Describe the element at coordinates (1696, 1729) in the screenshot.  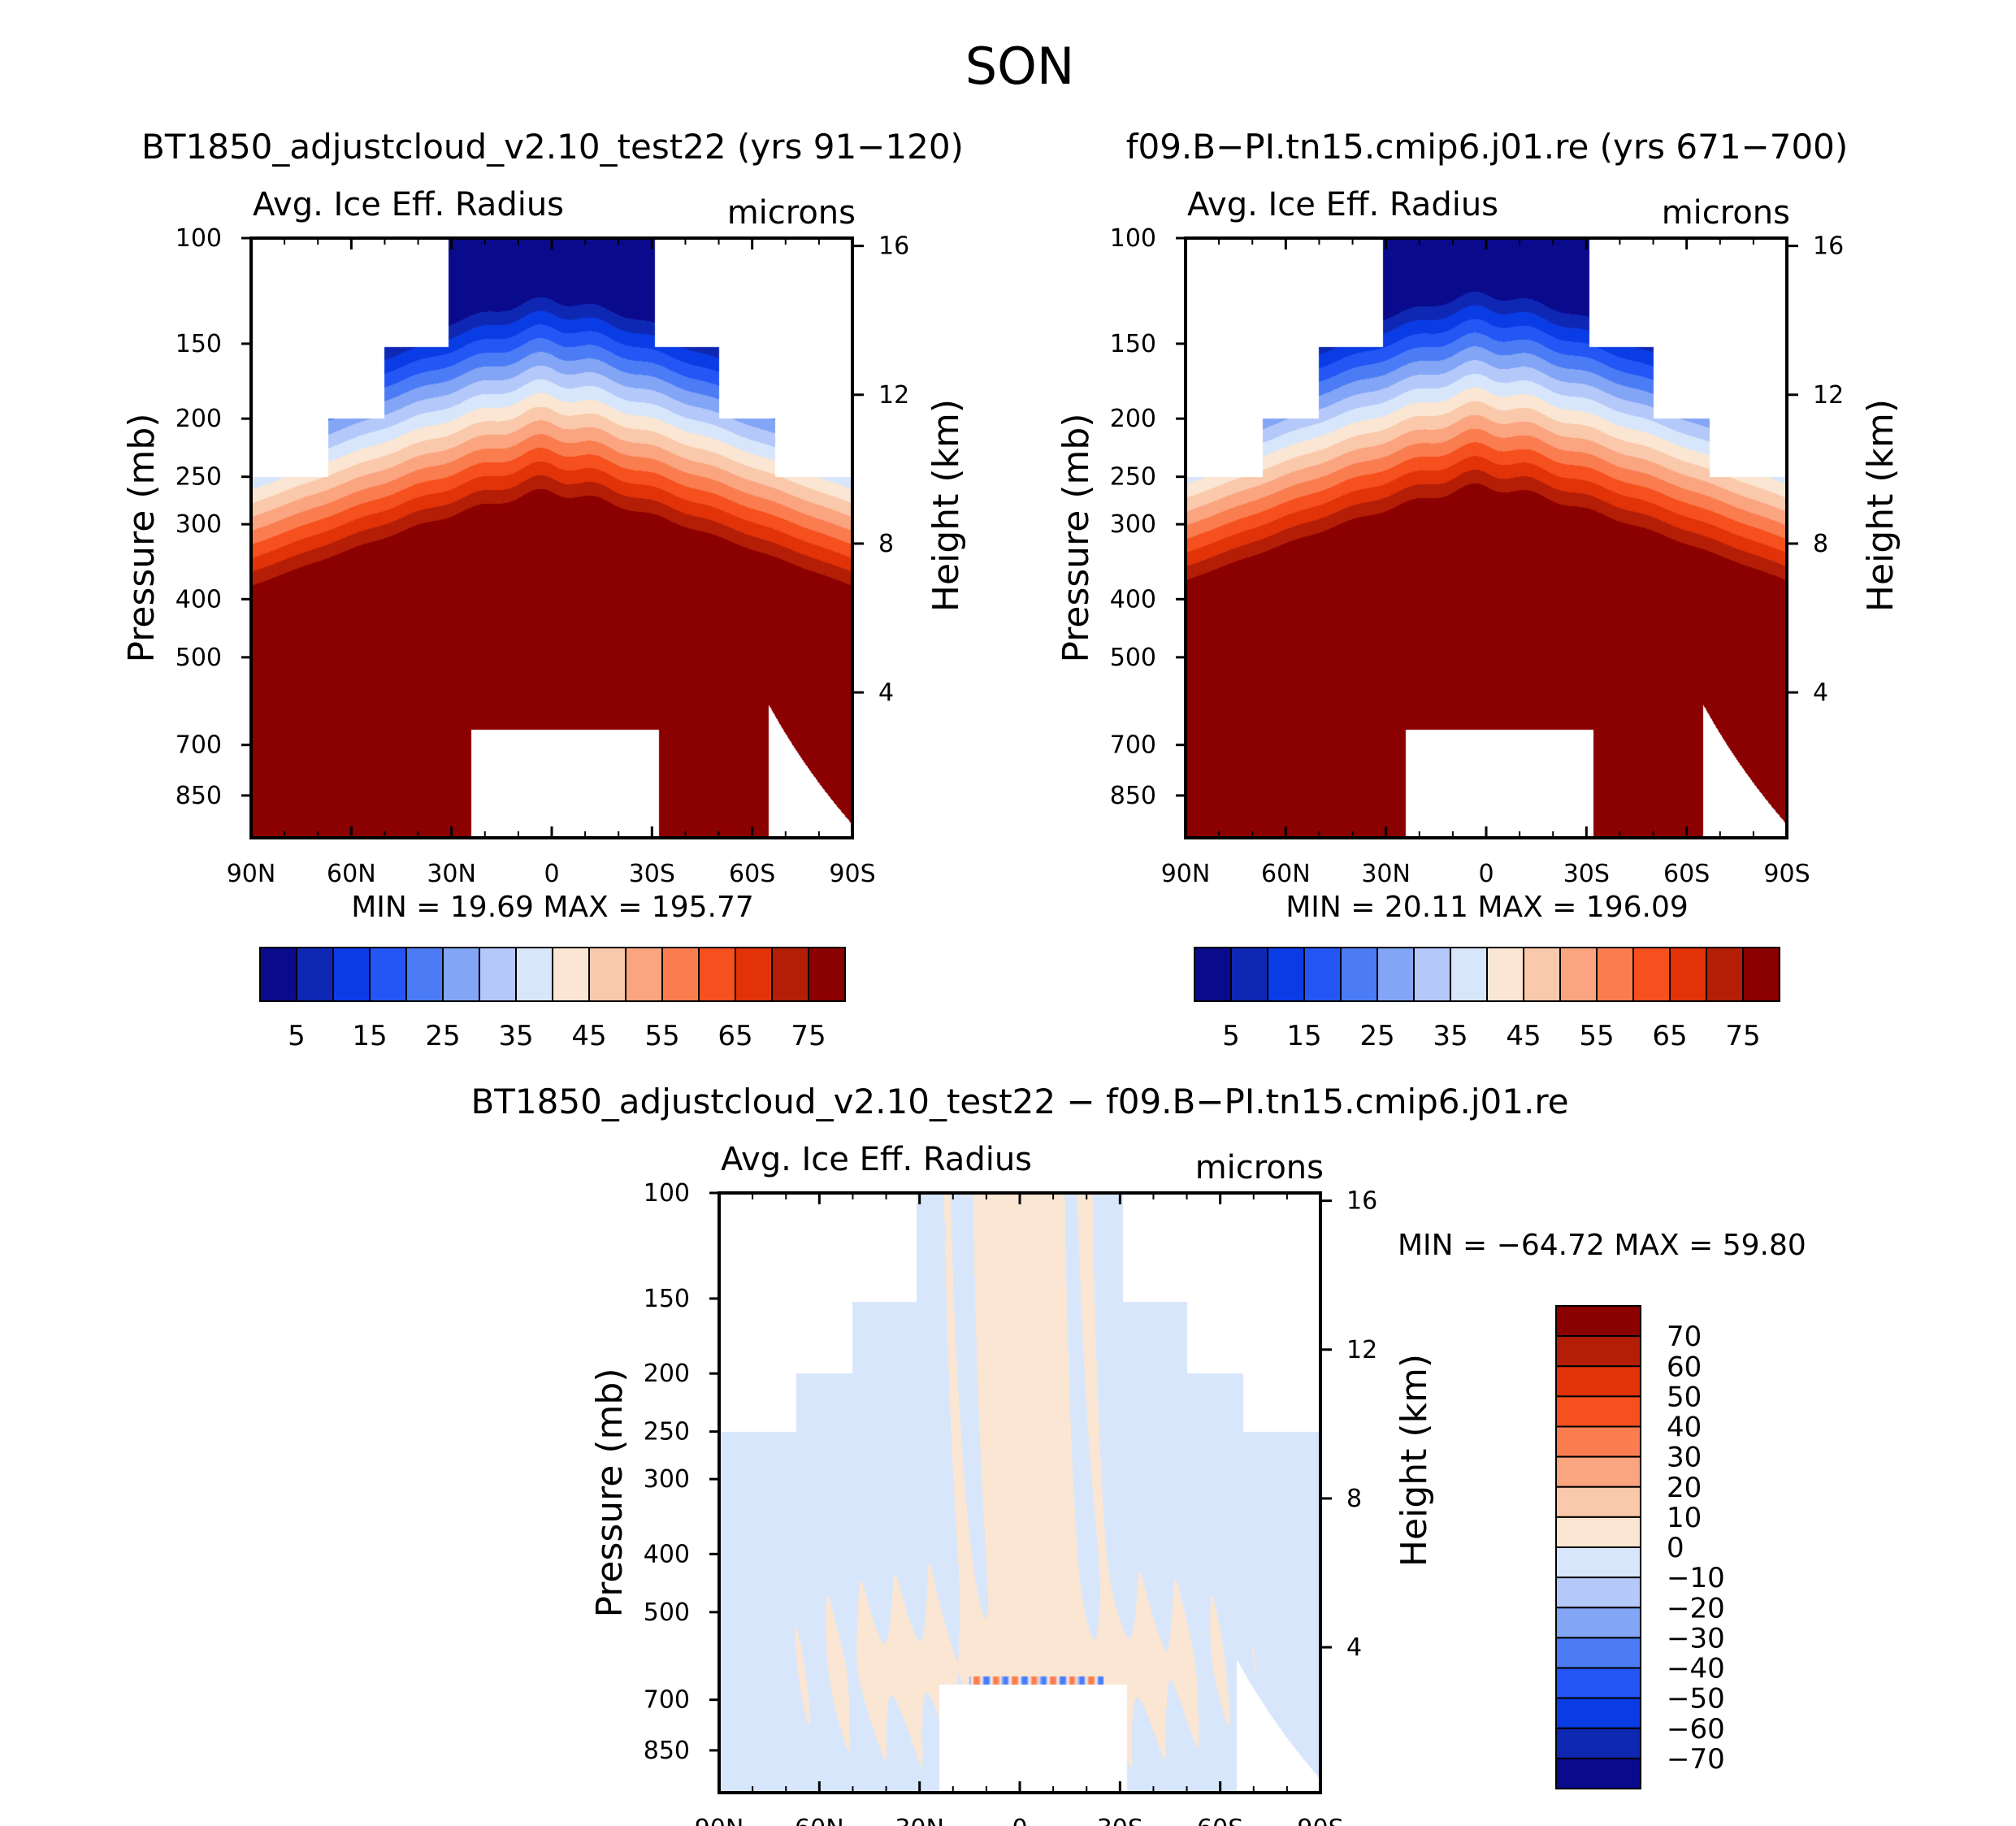
I see `colorbar-tick-label: −60` at that location.